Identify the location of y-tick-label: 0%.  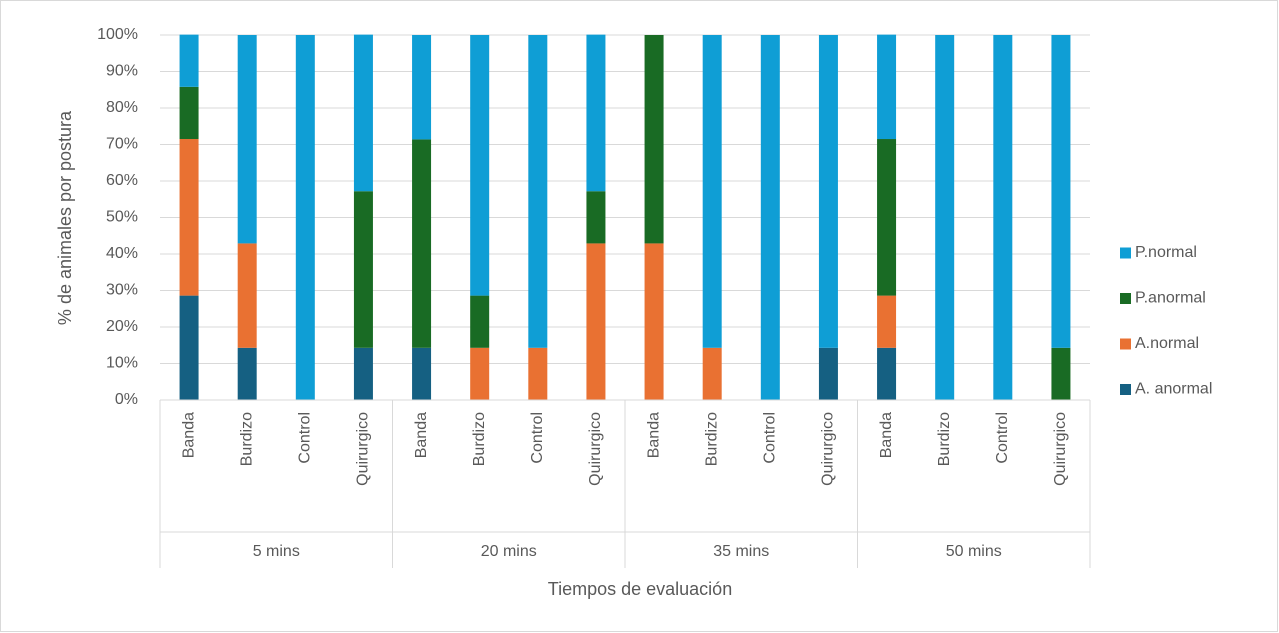
(126, 399).